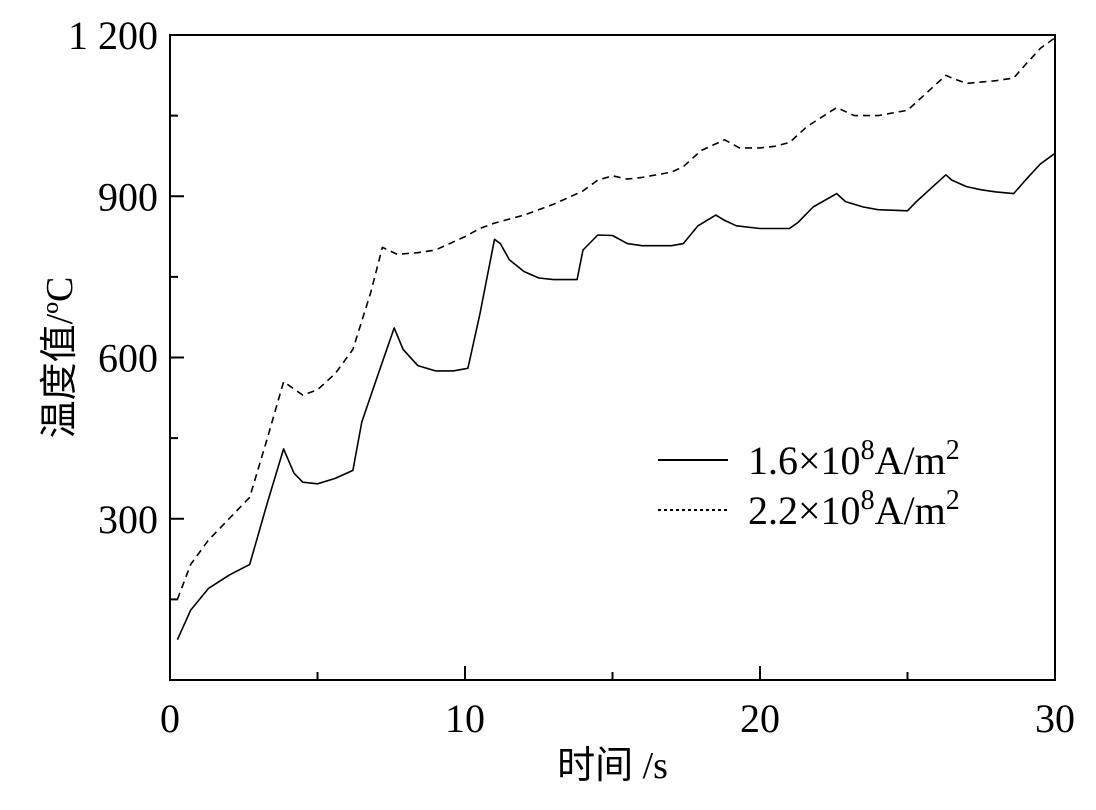 The image size is (1096, 810). I want to click on y-tick-label: 900, so click(128, 196).